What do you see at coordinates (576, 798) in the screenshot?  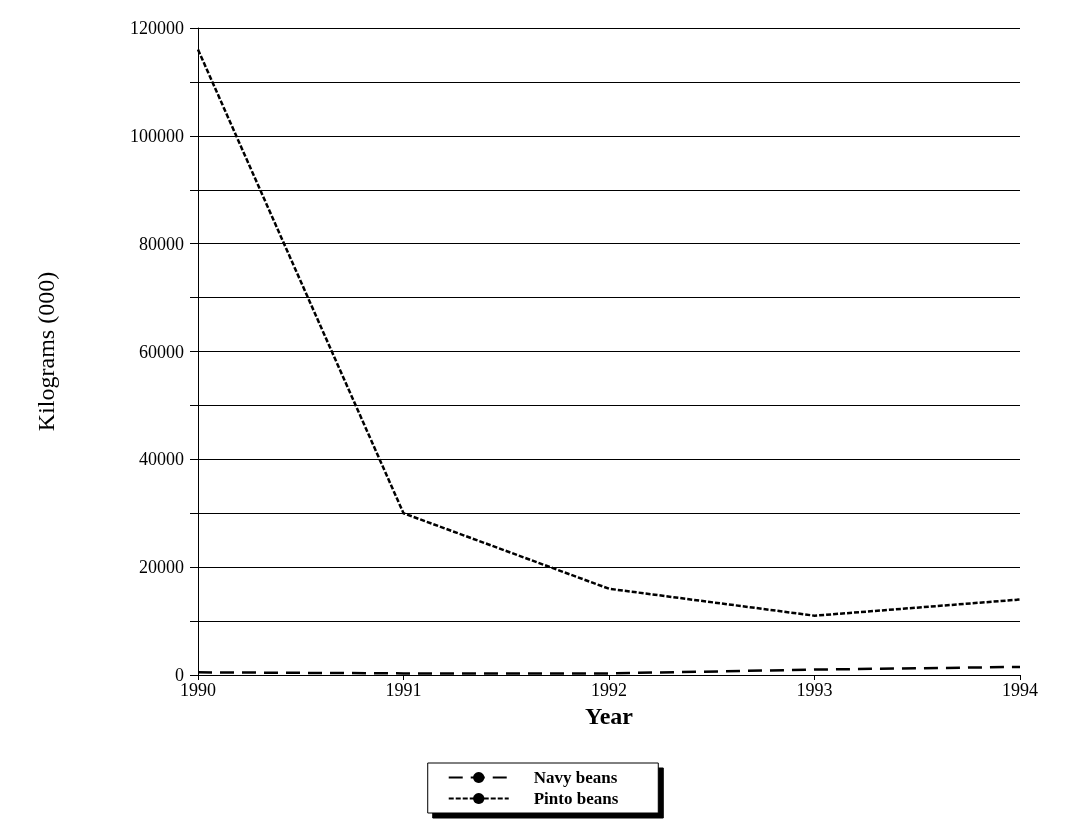 I see `legend-label: Pinto beans` at bounding box center [576, 798].